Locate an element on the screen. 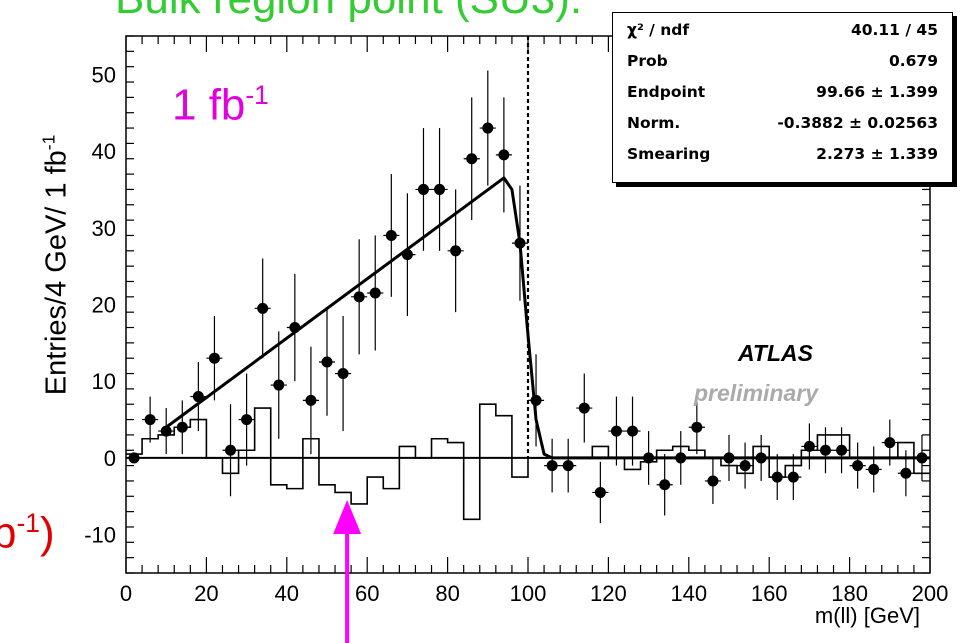  x-tick-label: 0 is located at coordinates (126, 593).